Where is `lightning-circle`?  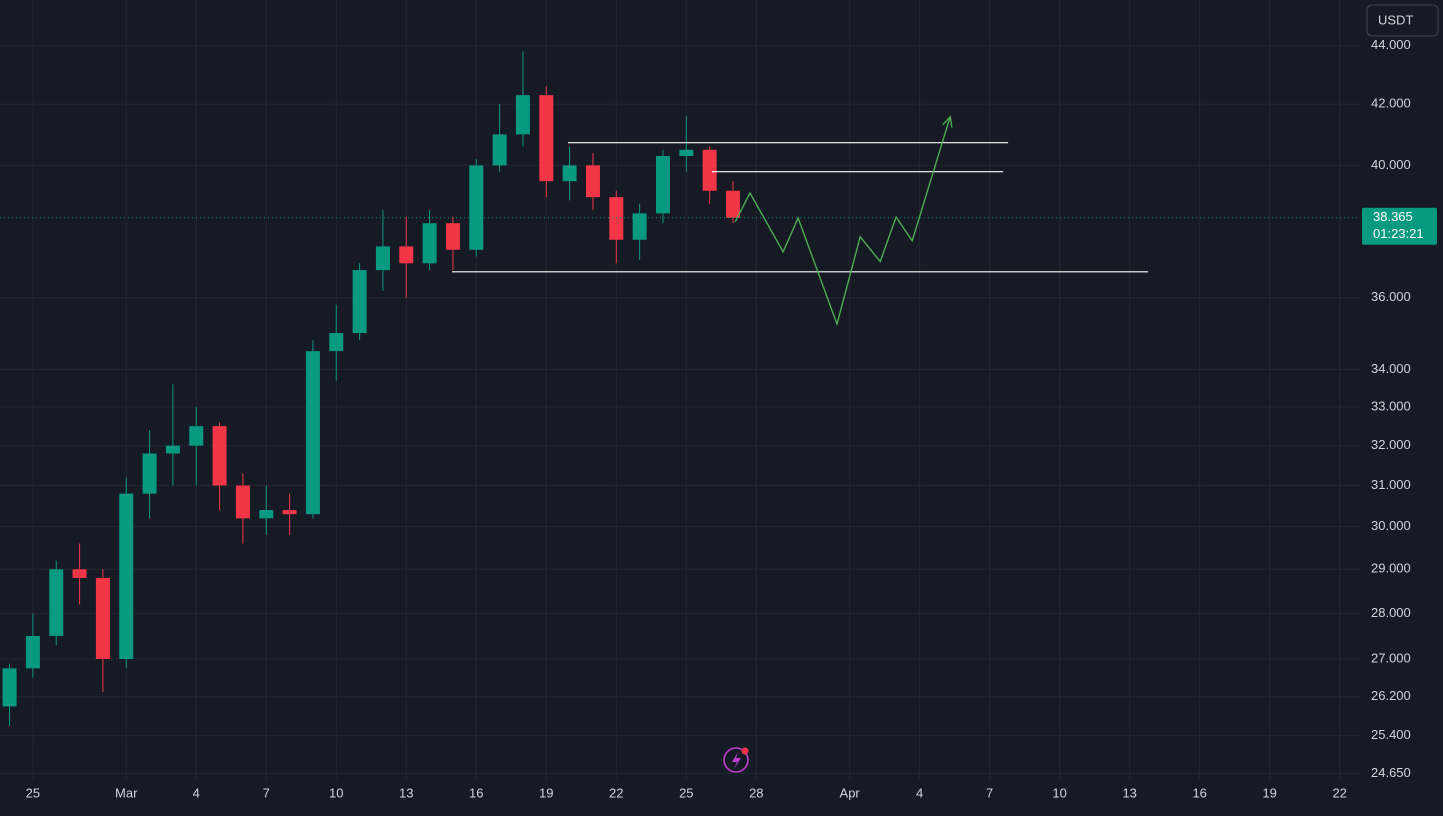 lightning-circle is located at coordinates (736, 760).